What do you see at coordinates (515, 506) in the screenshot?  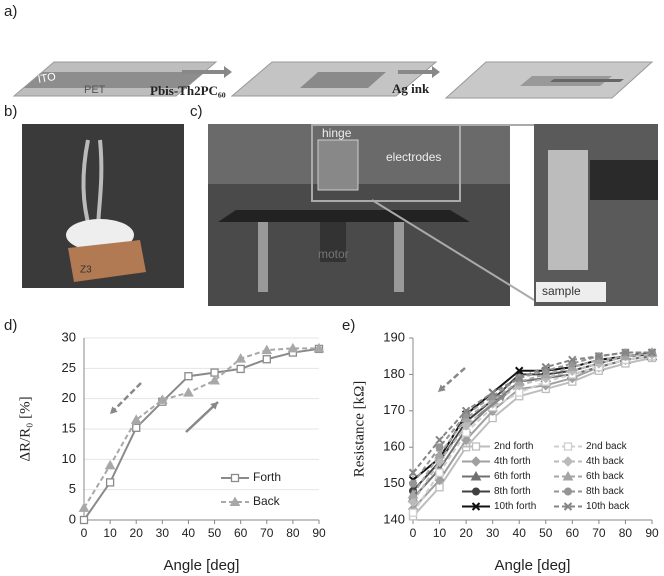 I see `legend-label: 10th forth` at bounding box center [515, 506].